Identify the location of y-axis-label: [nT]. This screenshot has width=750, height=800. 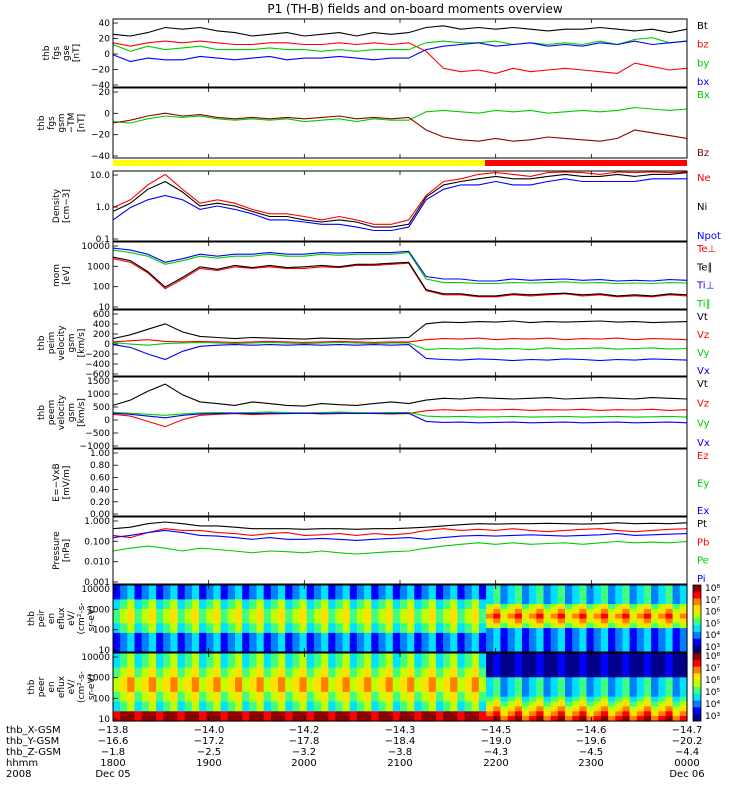
(77, 53).